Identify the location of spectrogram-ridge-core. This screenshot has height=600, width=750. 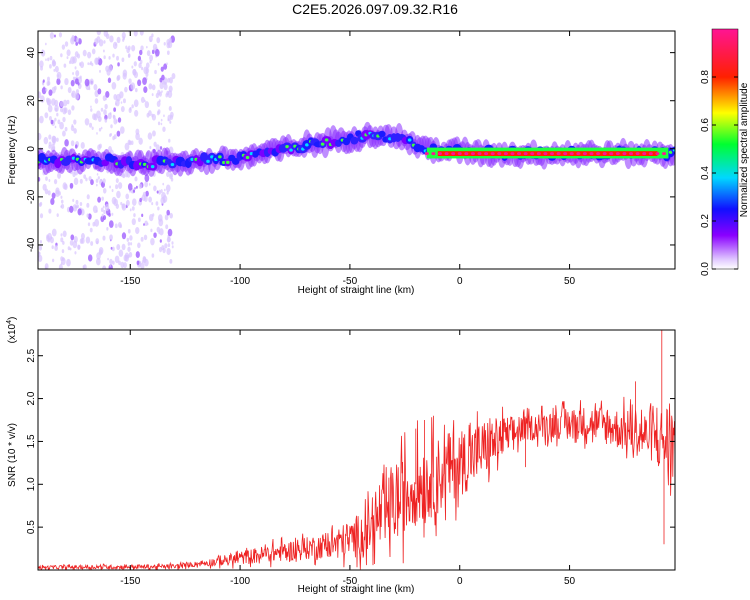
(322, 144).